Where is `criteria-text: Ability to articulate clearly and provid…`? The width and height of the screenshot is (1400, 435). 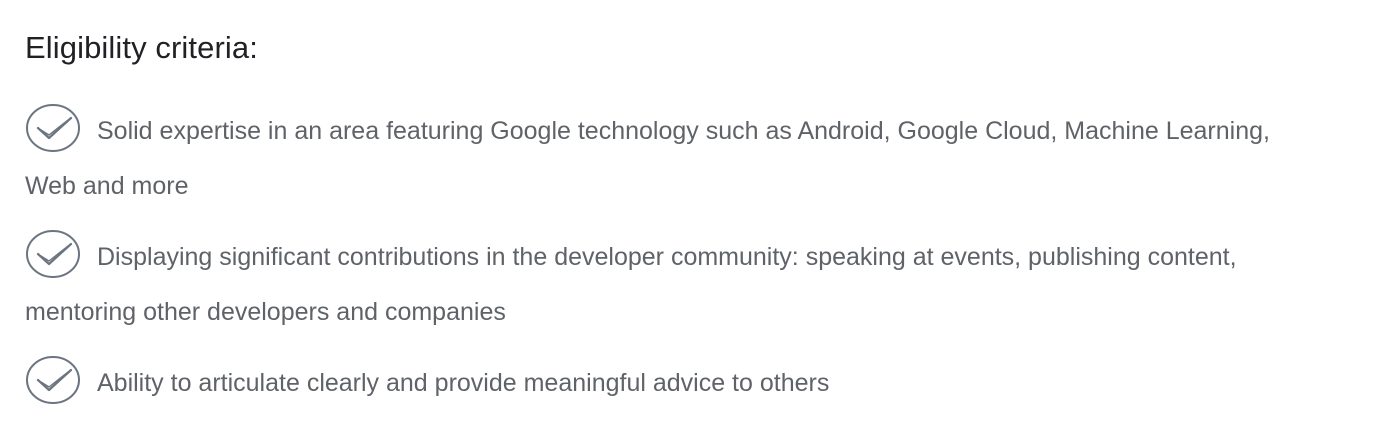 criteria-text: Ability to articulate clearly and provid… is located at coordinates (463, 383).